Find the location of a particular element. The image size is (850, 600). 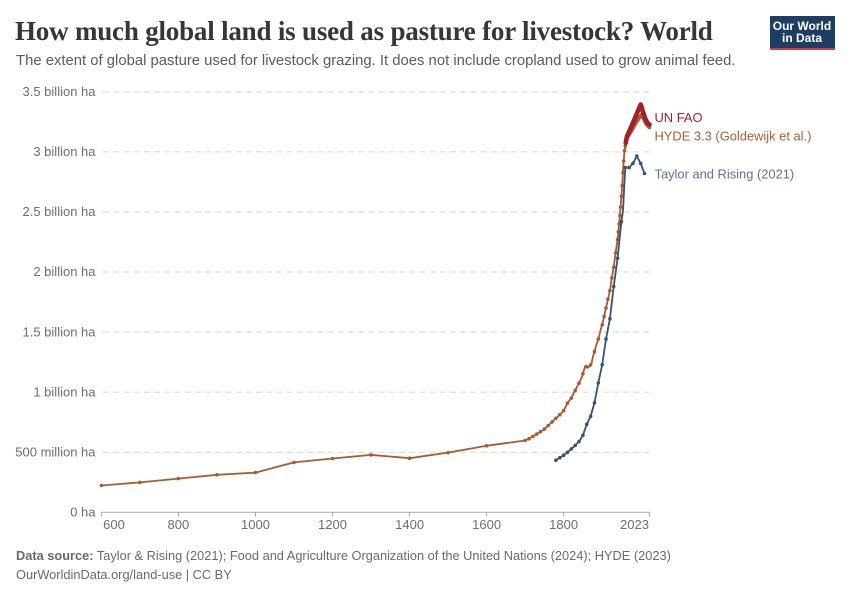

svg-text: Taylor and Rising (2021) is located at coordinates (725, 174).